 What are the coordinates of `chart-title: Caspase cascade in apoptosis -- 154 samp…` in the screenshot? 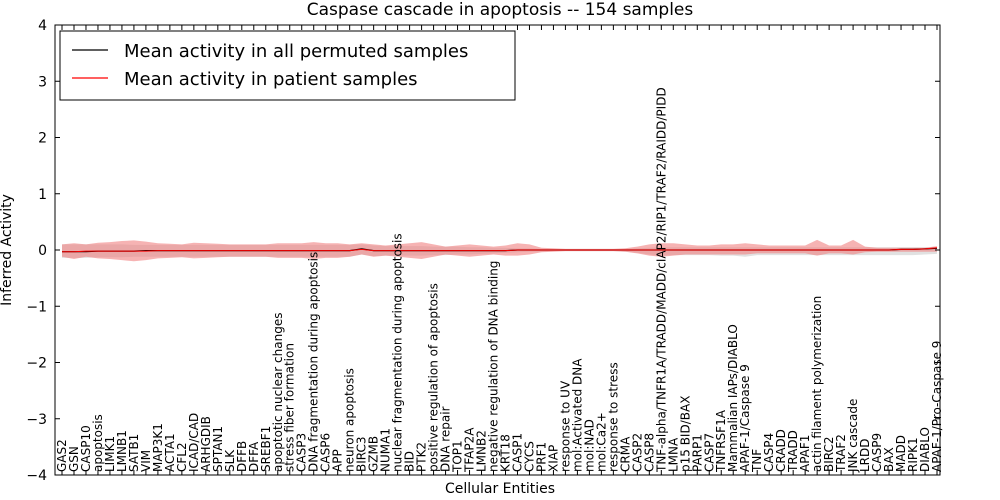 It's located at (500, 10).